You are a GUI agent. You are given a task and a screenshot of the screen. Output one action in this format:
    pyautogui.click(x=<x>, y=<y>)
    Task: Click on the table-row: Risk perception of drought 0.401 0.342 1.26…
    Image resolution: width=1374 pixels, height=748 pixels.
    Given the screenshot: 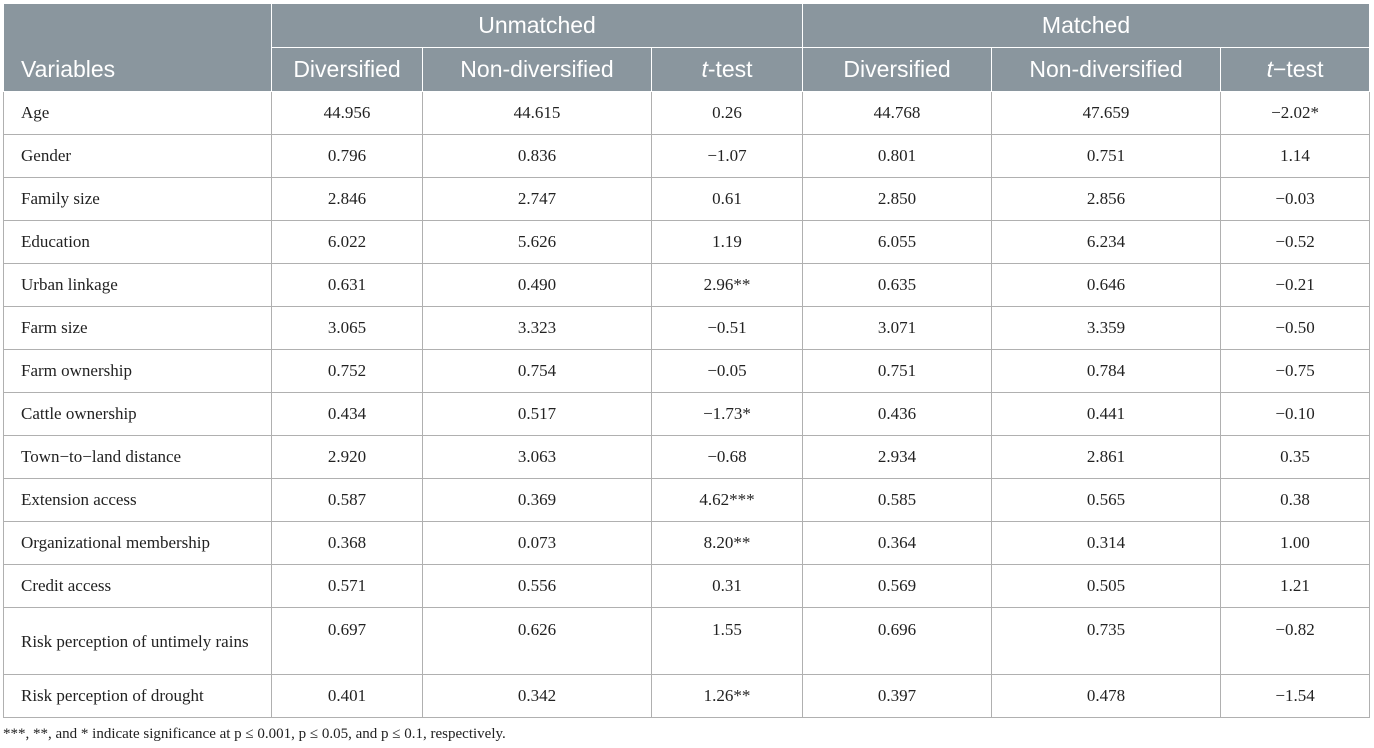 What is the action you would take?
    pyautogui.click(x=687, y=696)
    